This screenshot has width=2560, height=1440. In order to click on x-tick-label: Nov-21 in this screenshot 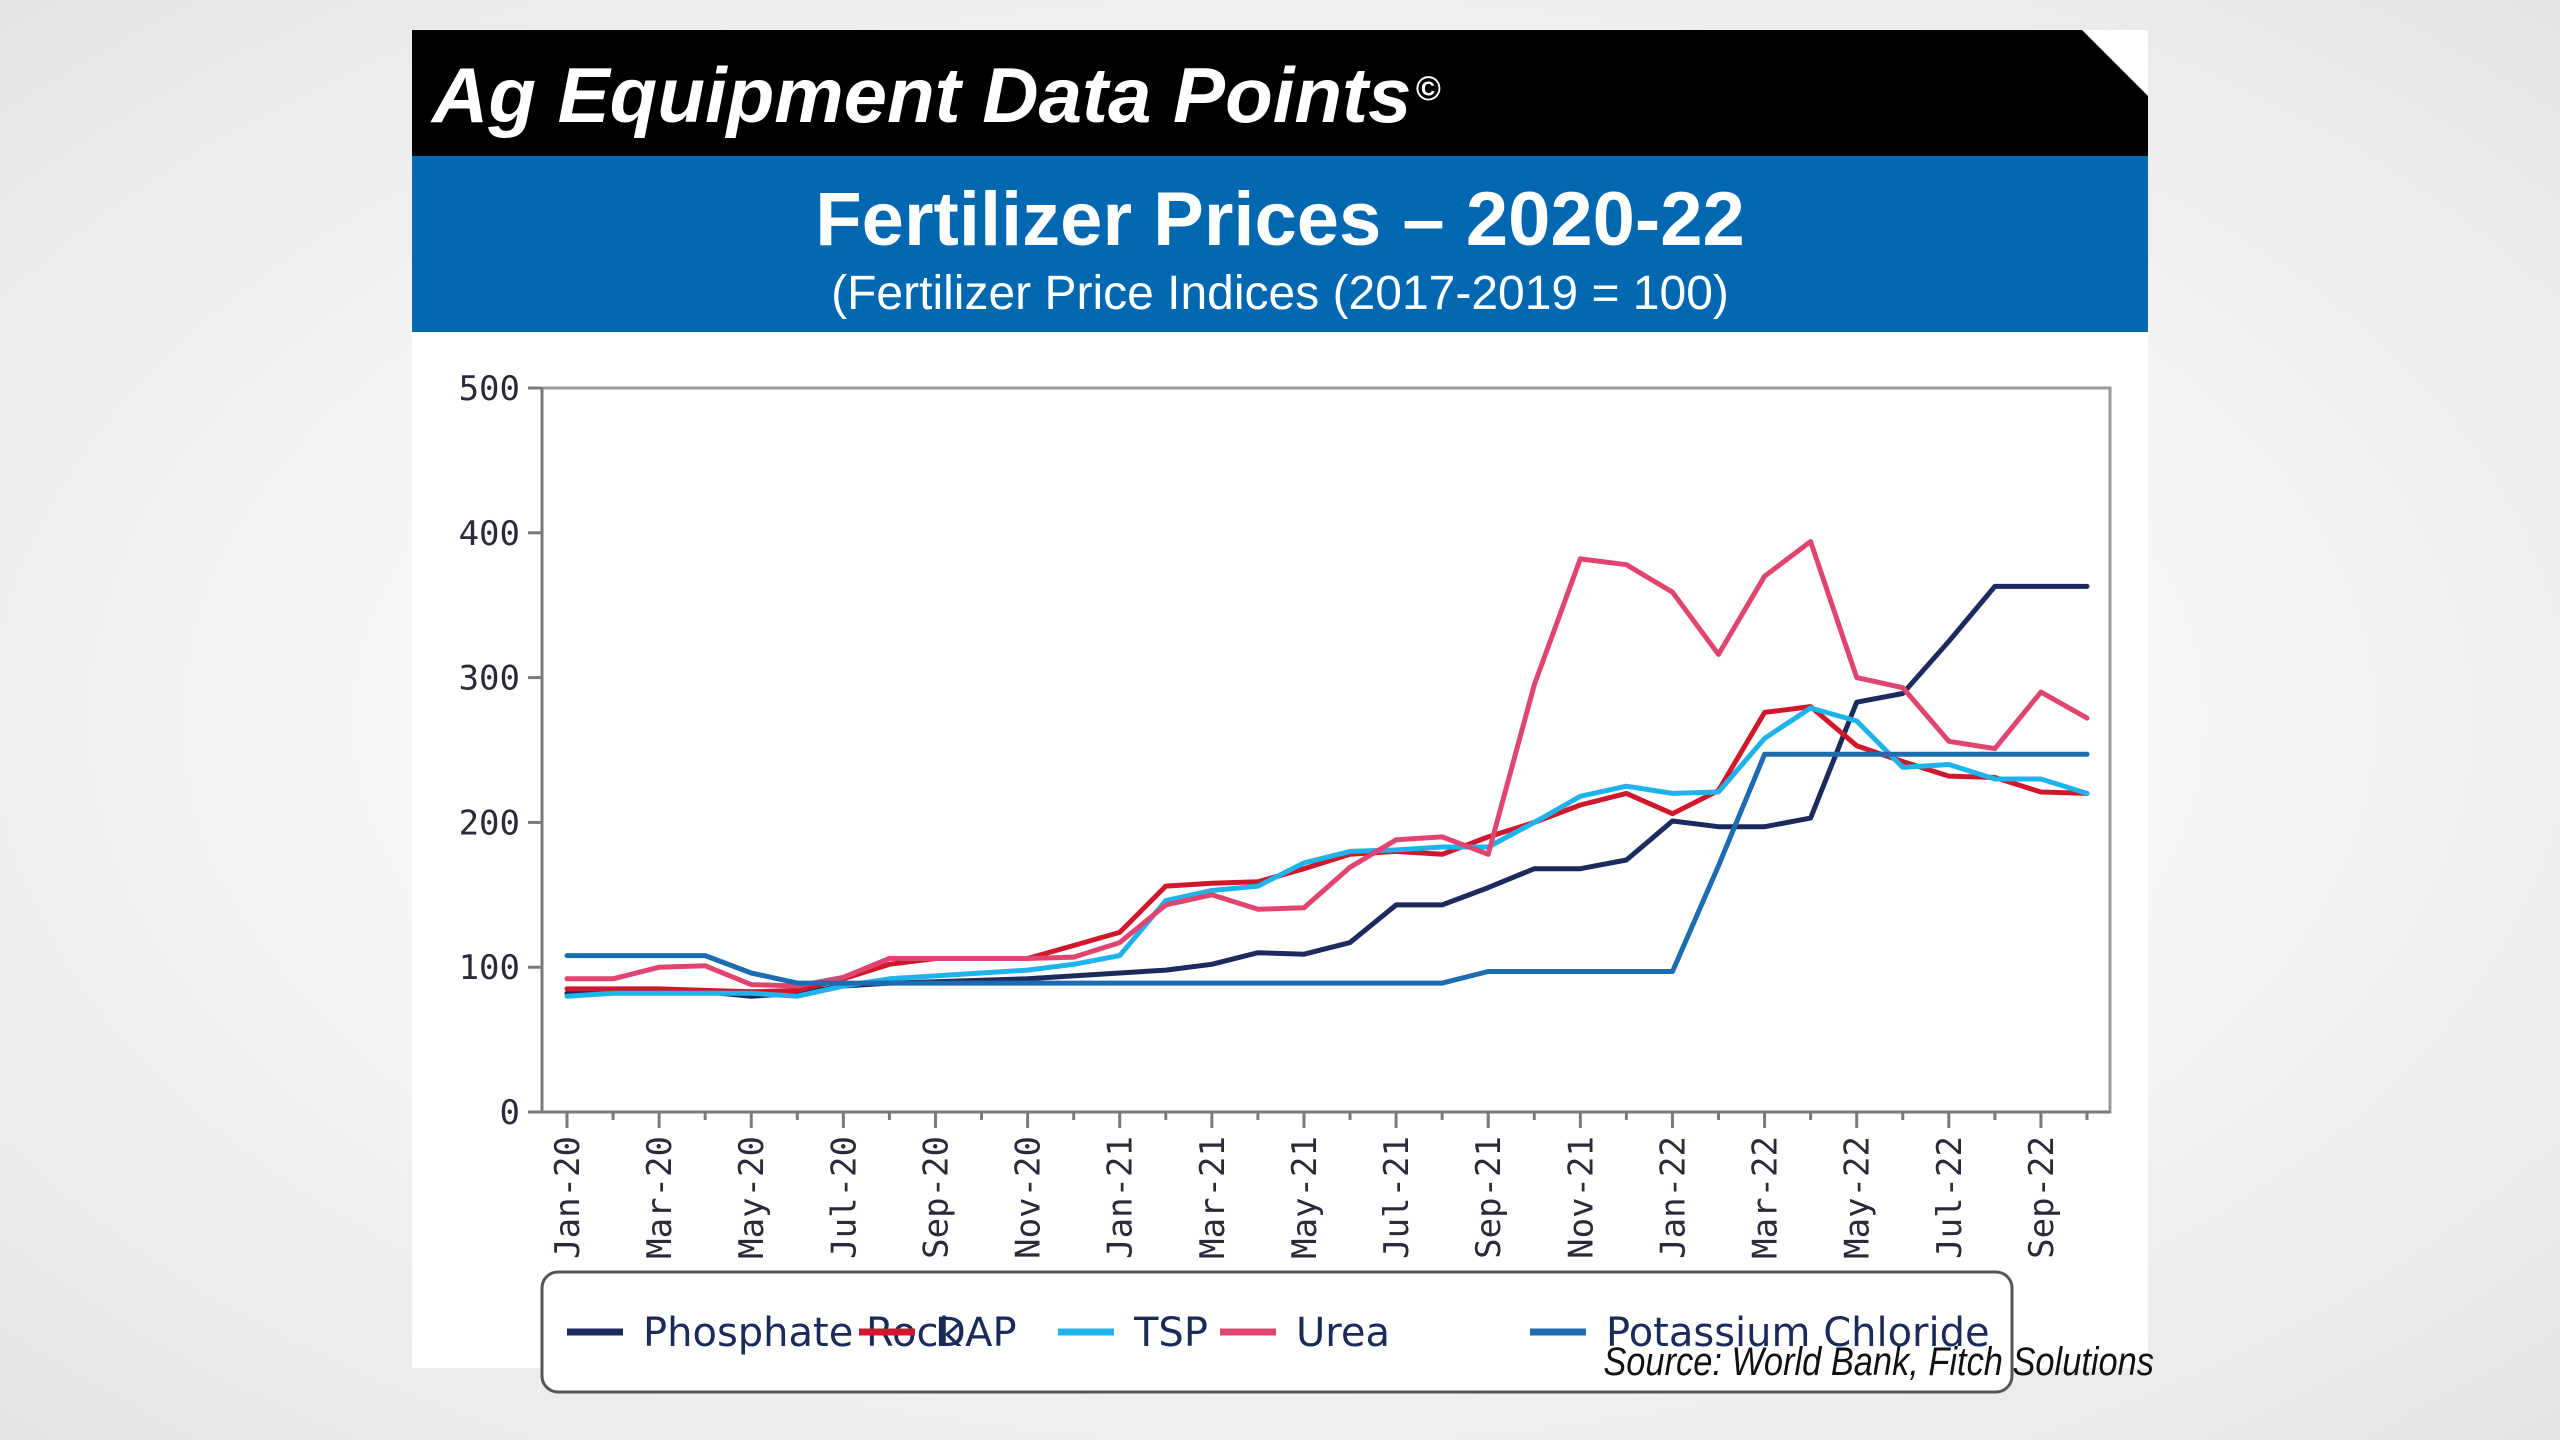, I will do `click(1581, 1197)`.